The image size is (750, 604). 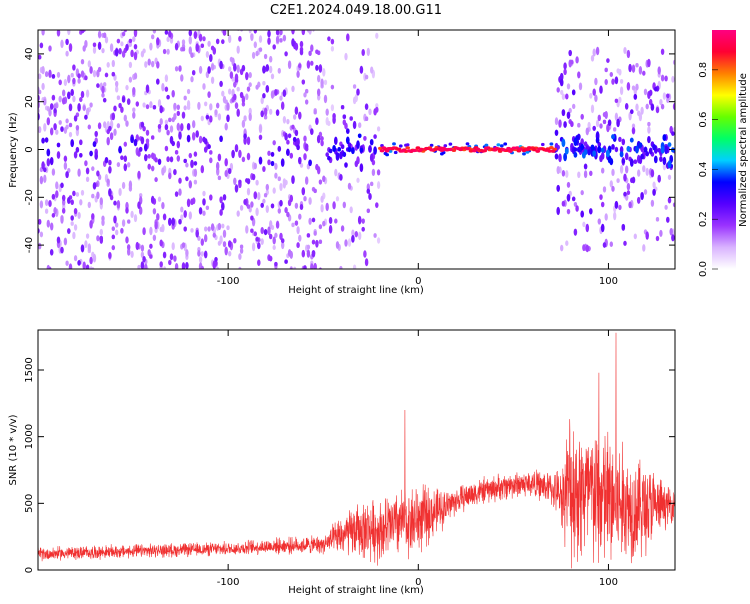 What do you see at coordinates (29, 101) in the screenshot?
I see `y-tick-label: 20` at bounding box center [29, 101].